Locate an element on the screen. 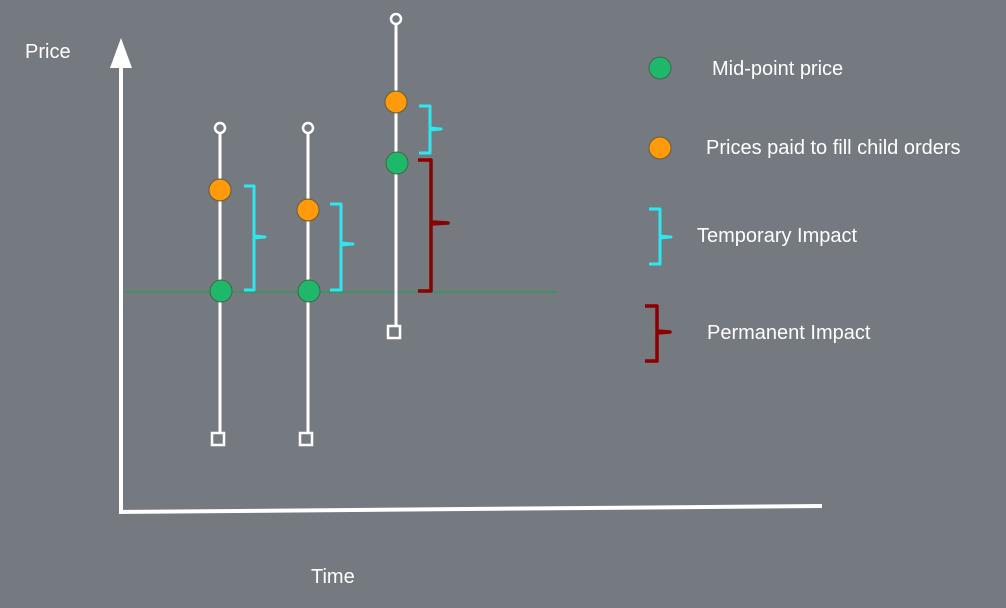 Image resolution: width=1006 pixels, height=608 pixels. permanent-impact-brace is located at coordinates (434, 225).